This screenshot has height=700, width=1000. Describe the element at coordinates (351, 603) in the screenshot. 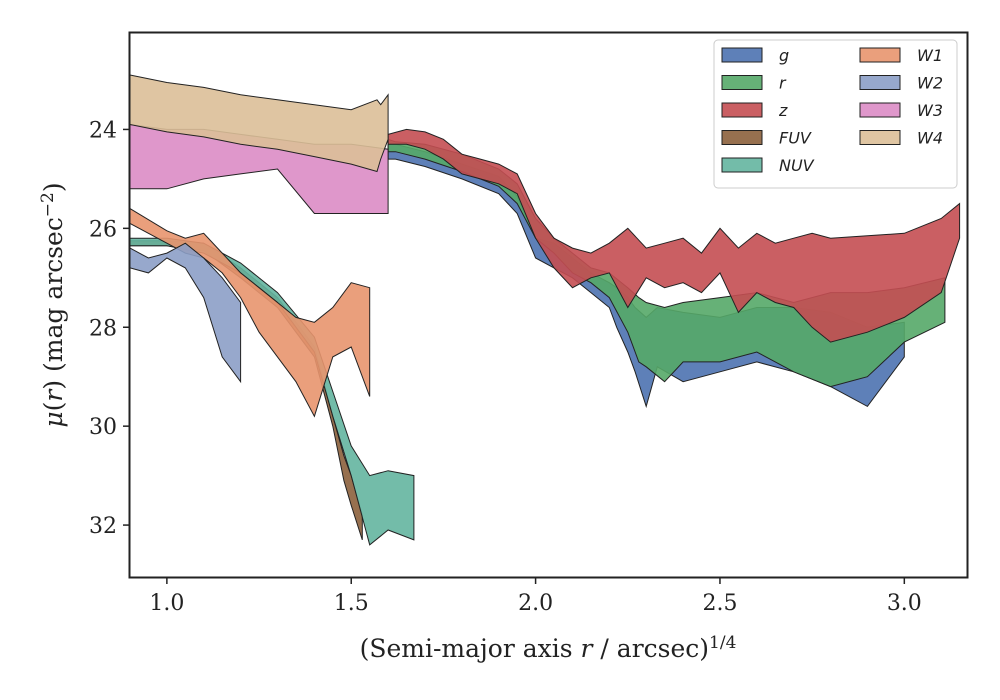

I see `x-tick-label: 1.5` at that location.